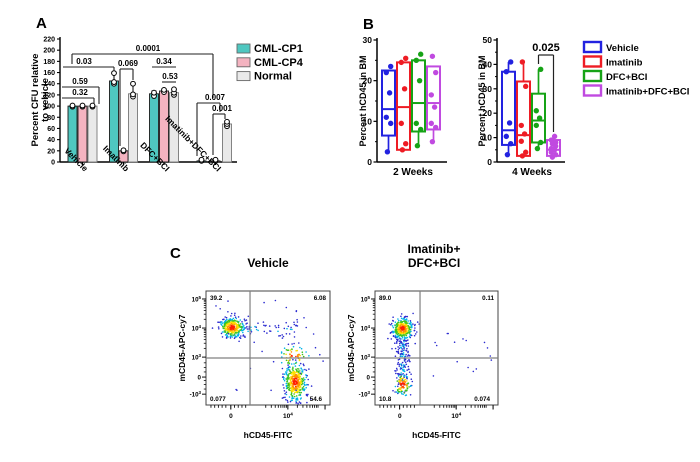 The height and width of the screenshot is (462, 700). I want to click on quadrant-value-top-right: 6.08, so click(320, 298).